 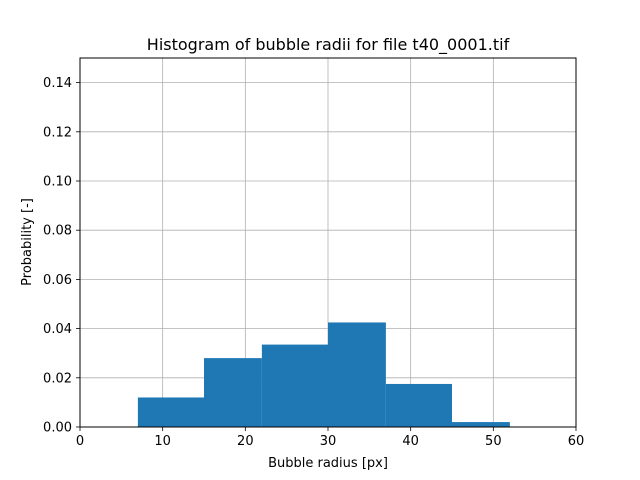 I want to click on x-tick-label: 20, so click(x=245, y=441).